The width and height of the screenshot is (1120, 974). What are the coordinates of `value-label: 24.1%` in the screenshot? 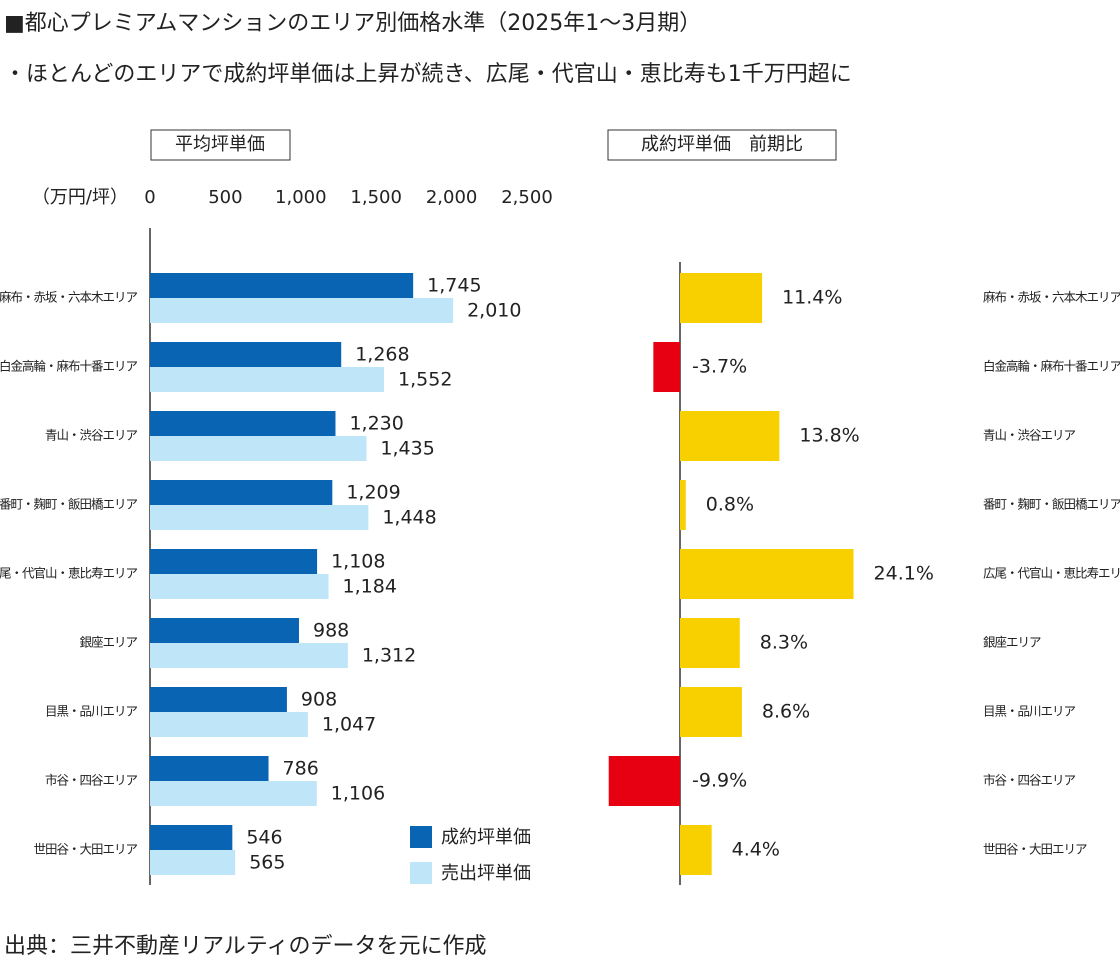 It's located at (904, 574).